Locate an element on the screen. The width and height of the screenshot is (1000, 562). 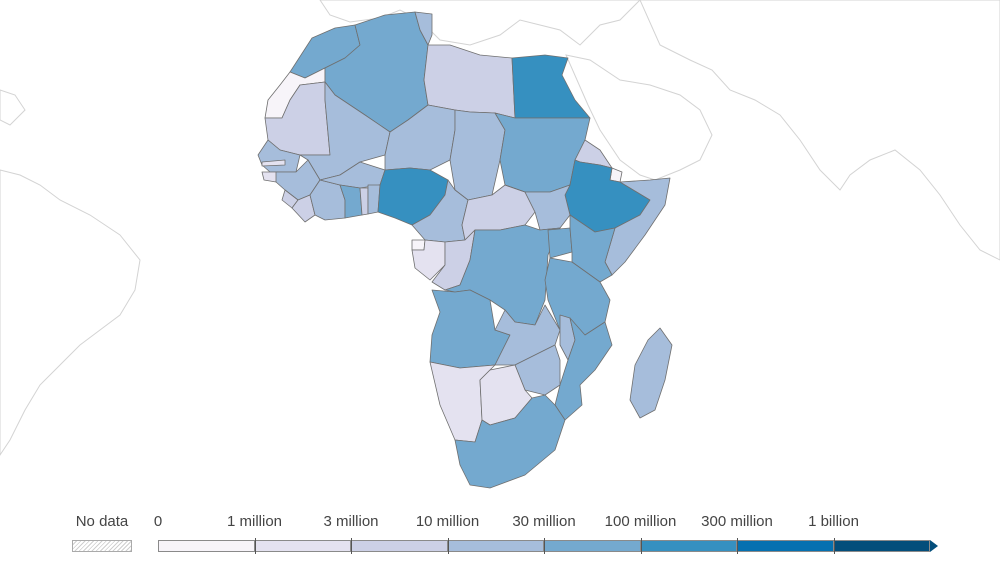
country-equatorial-guinea is located at coordinates (418, 245).